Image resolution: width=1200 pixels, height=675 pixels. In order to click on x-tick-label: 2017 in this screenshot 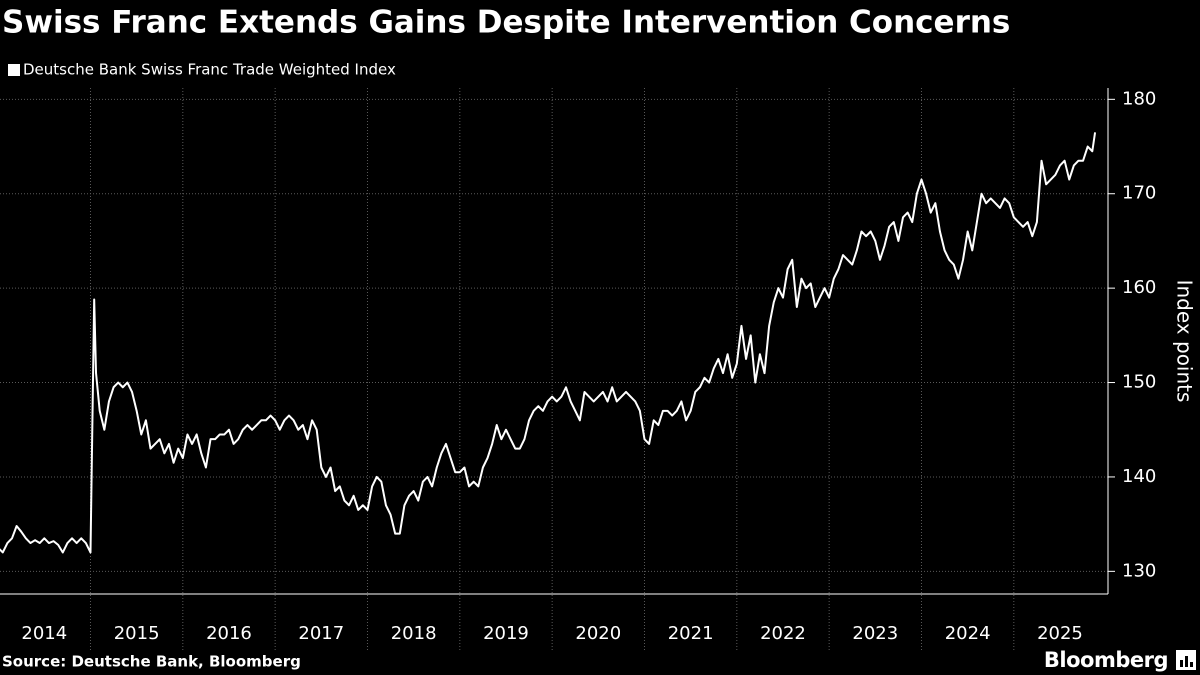, I will do `click(321, 633)`.